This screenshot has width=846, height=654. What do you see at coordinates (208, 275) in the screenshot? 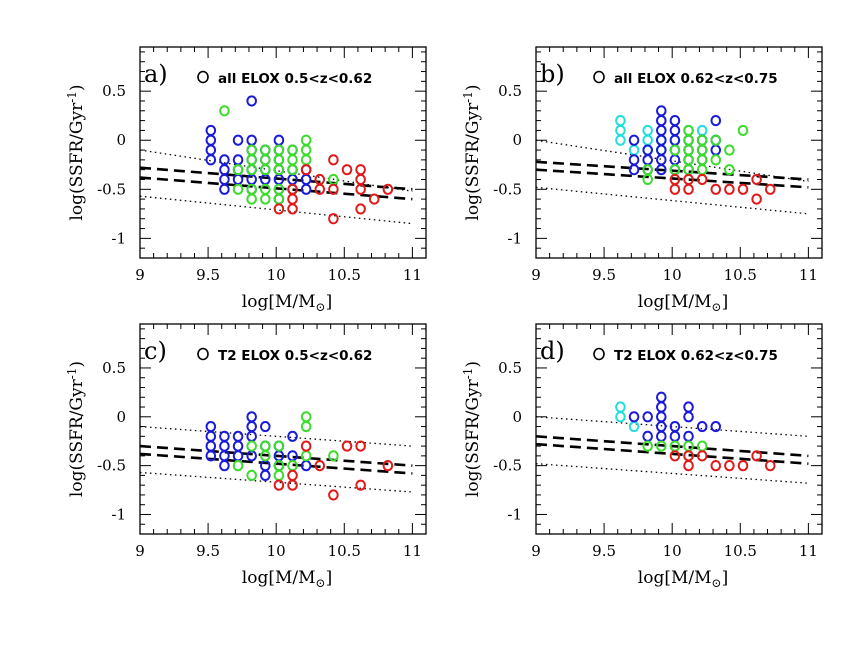
I see `x-tick-label: 9.5` at bounding box center [208, 275].